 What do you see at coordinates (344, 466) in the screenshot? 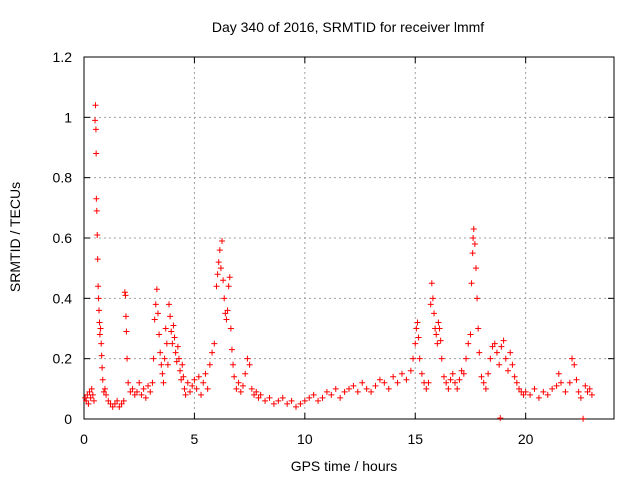
I see `x-axis-label: GPS time / hours` at bounding box center [344, 466].